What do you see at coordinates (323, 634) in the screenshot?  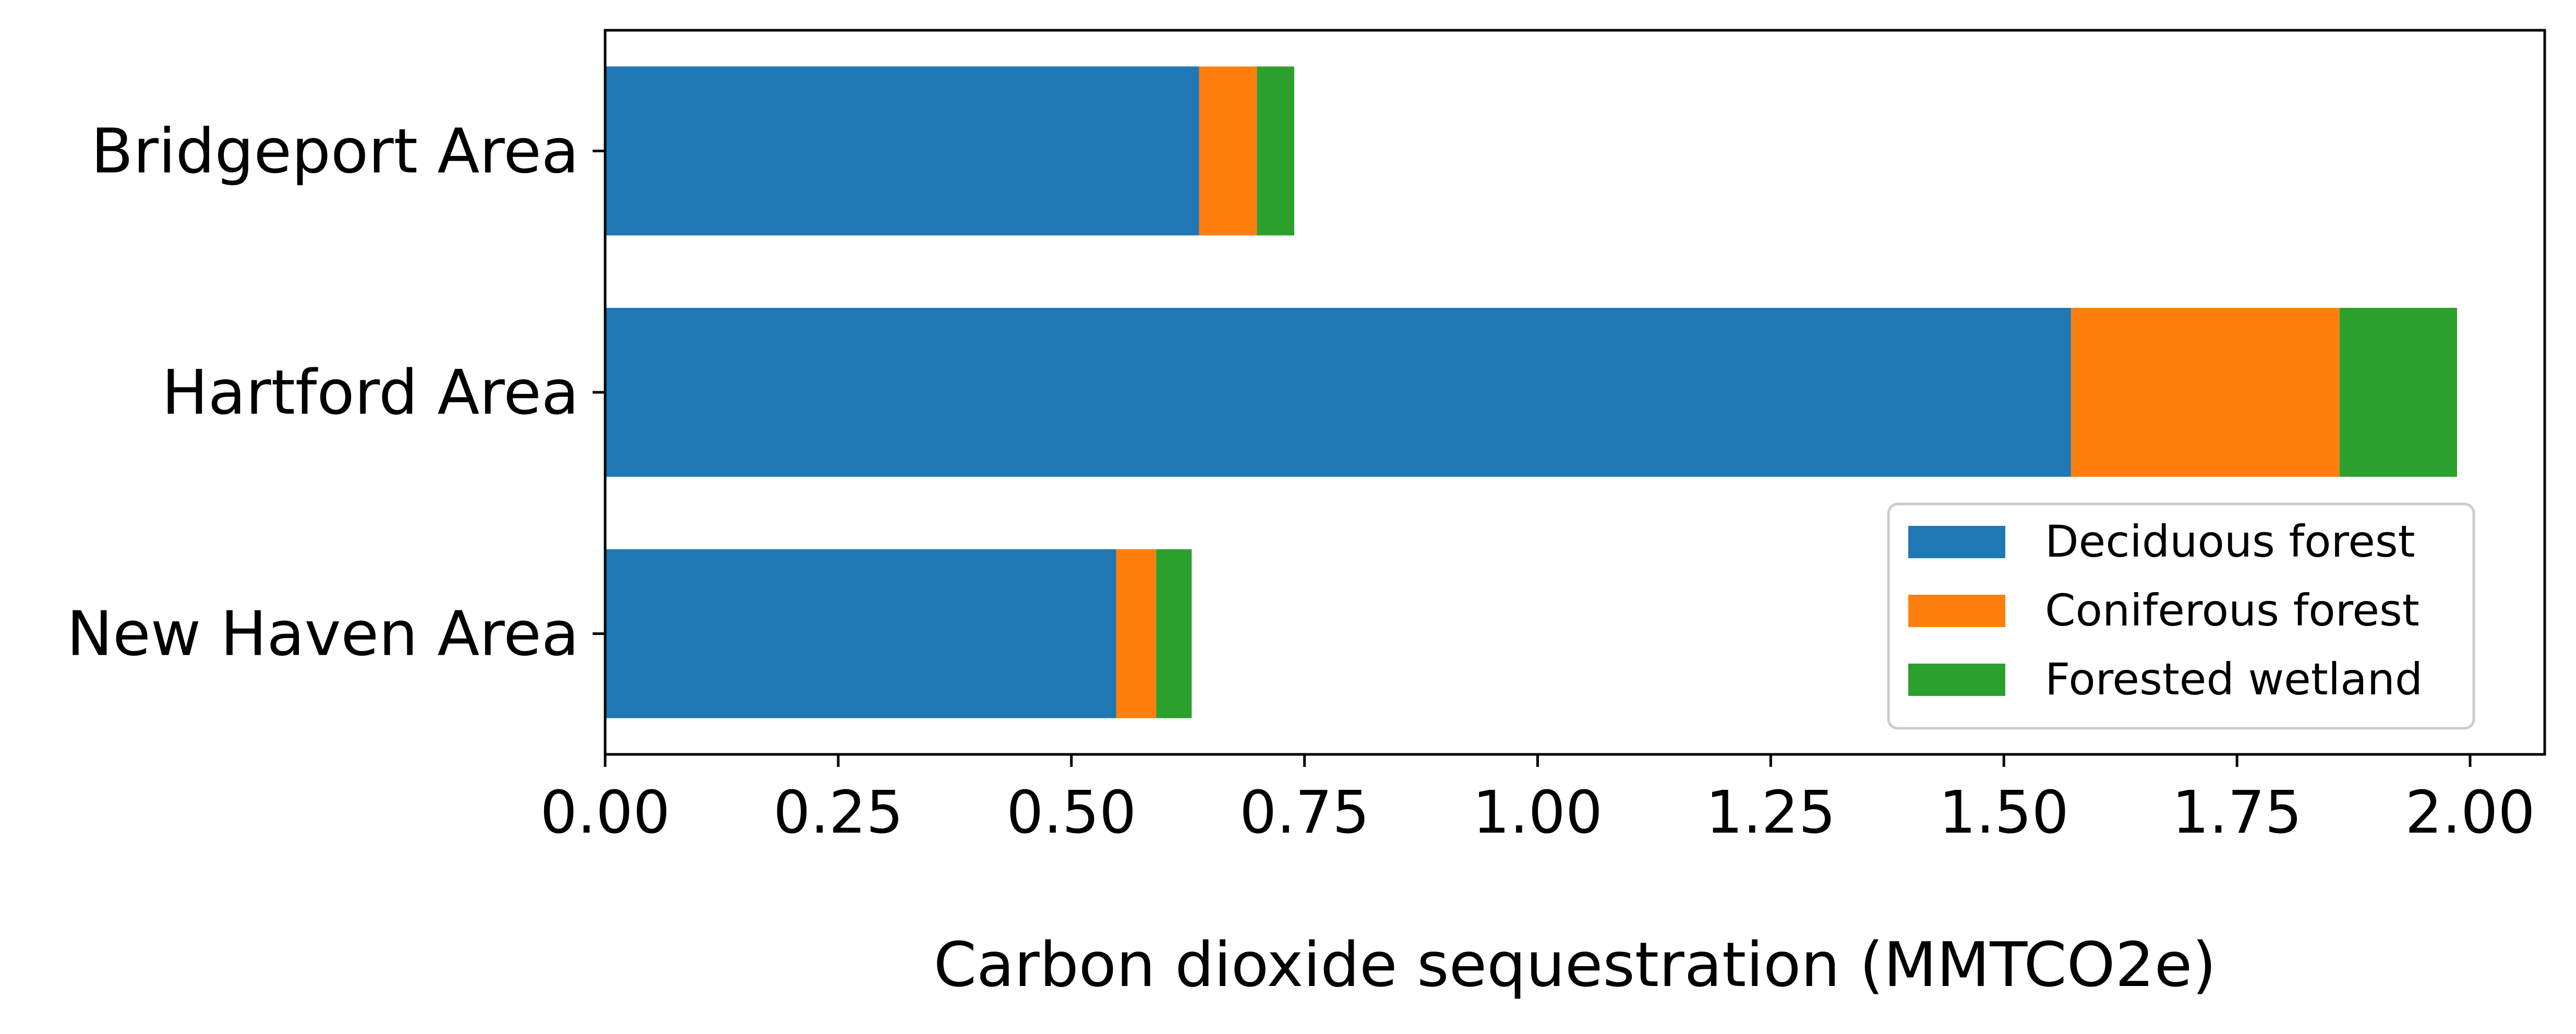 I see `y-category-label: New Haven Area` at bounding box center [323, 634].